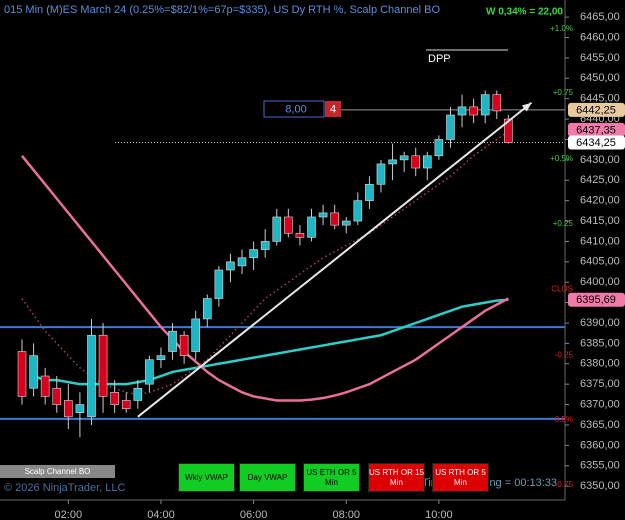 The width and height of the screenshot is (625, 520). I want to click on y-tick-label: 6405,00, so click(600, 262).